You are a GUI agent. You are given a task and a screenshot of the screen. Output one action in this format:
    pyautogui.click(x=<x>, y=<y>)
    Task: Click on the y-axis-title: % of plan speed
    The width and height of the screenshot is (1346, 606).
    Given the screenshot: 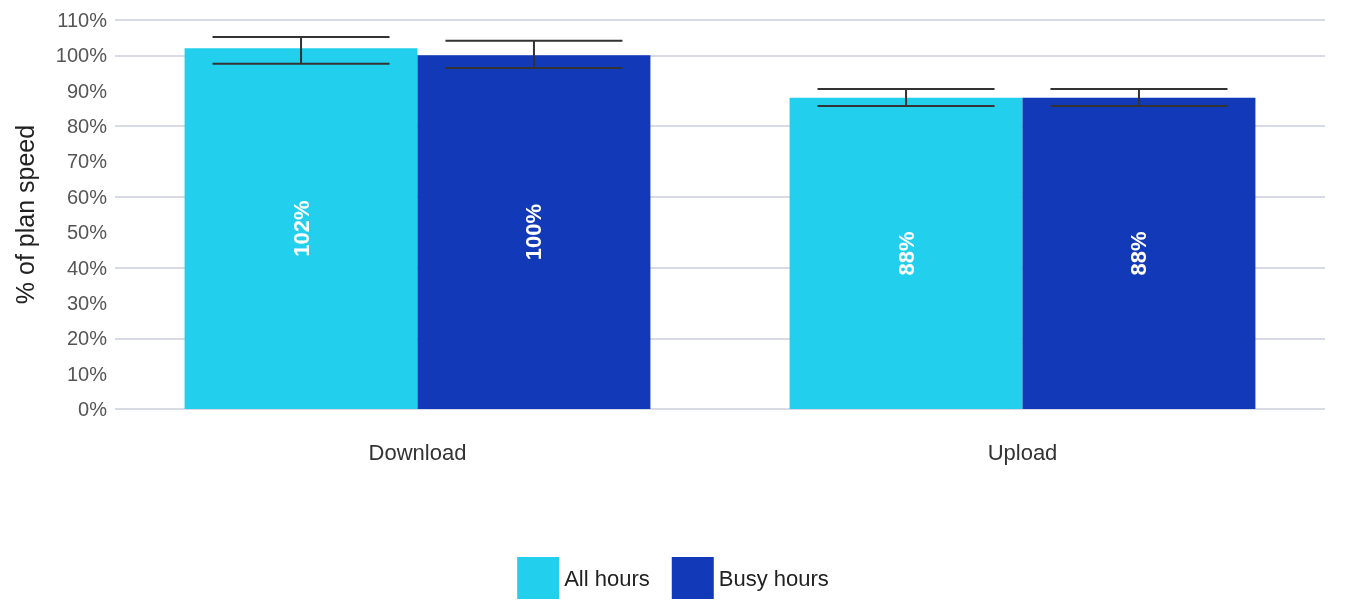 What is the action you would take?
    pyautogui.click(x=24, y=214)
    